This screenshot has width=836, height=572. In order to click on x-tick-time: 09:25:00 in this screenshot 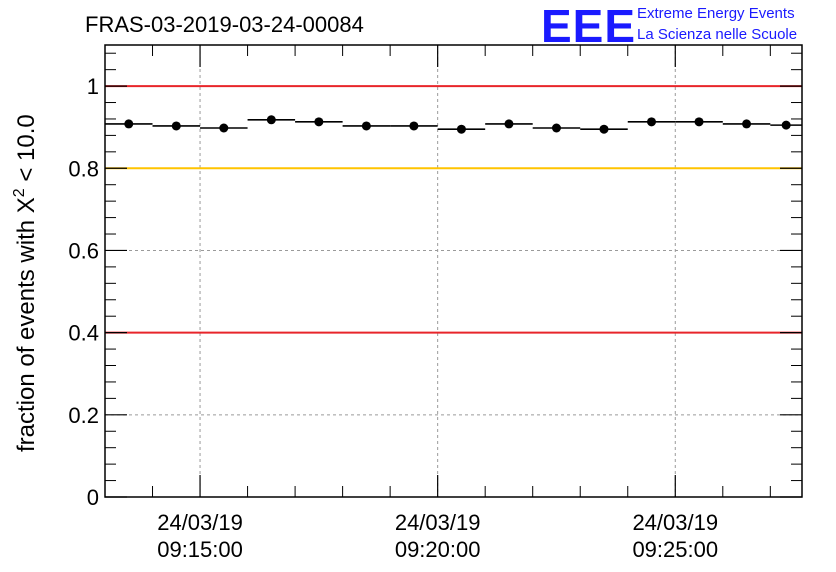, I will do `click(675, 549)`.